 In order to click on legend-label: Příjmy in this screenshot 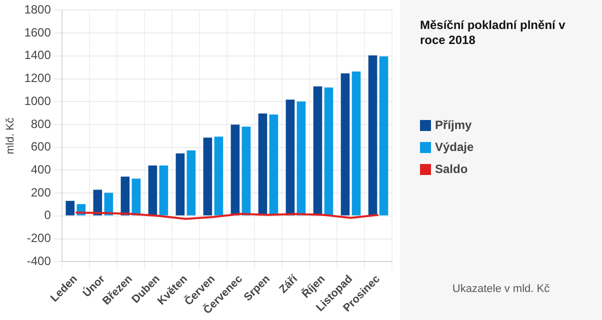, I will do `click(453, 125)`.